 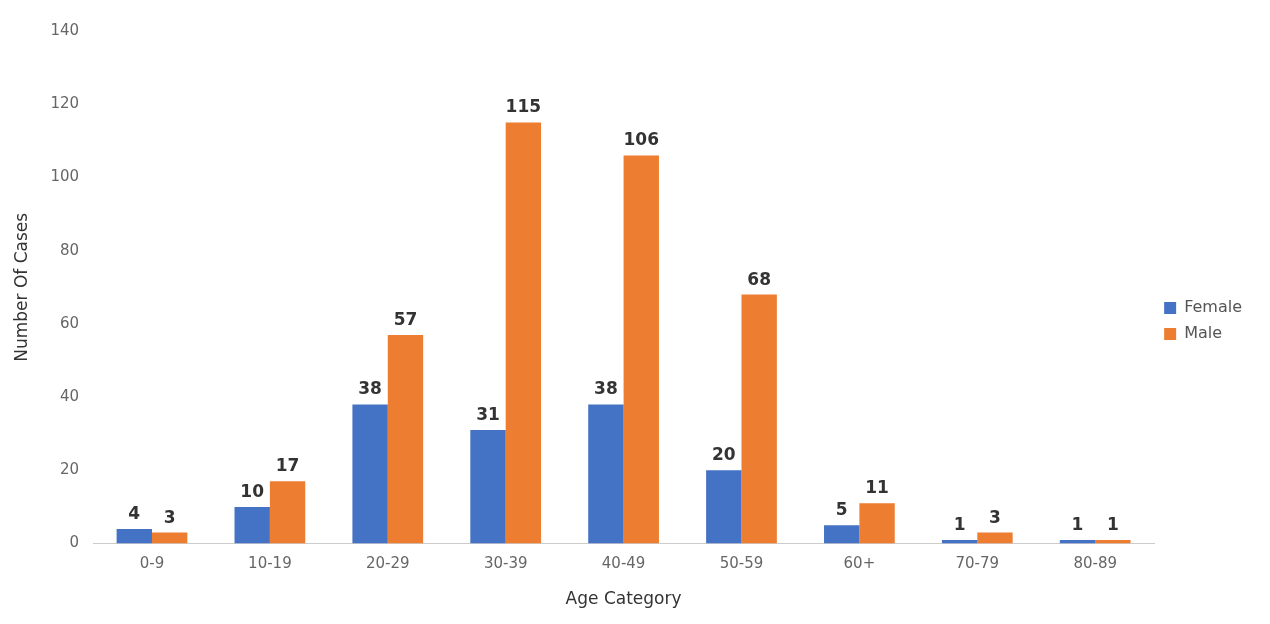 What do you see at coordinates (641, 139) in the screenshot?
I see `data-label: 106` at bounding box center [641, 139].